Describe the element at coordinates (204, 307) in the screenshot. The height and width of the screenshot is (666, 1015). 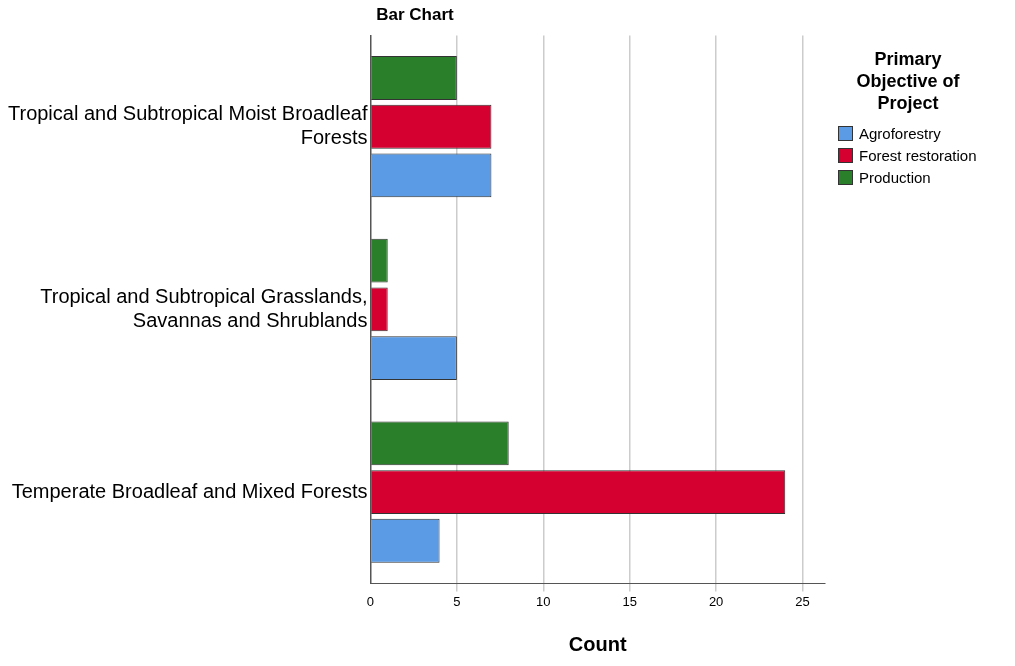
I see `y-tick-label: Tropical and Subtropical Grasslands, Savannas and Shrublands` at that location.